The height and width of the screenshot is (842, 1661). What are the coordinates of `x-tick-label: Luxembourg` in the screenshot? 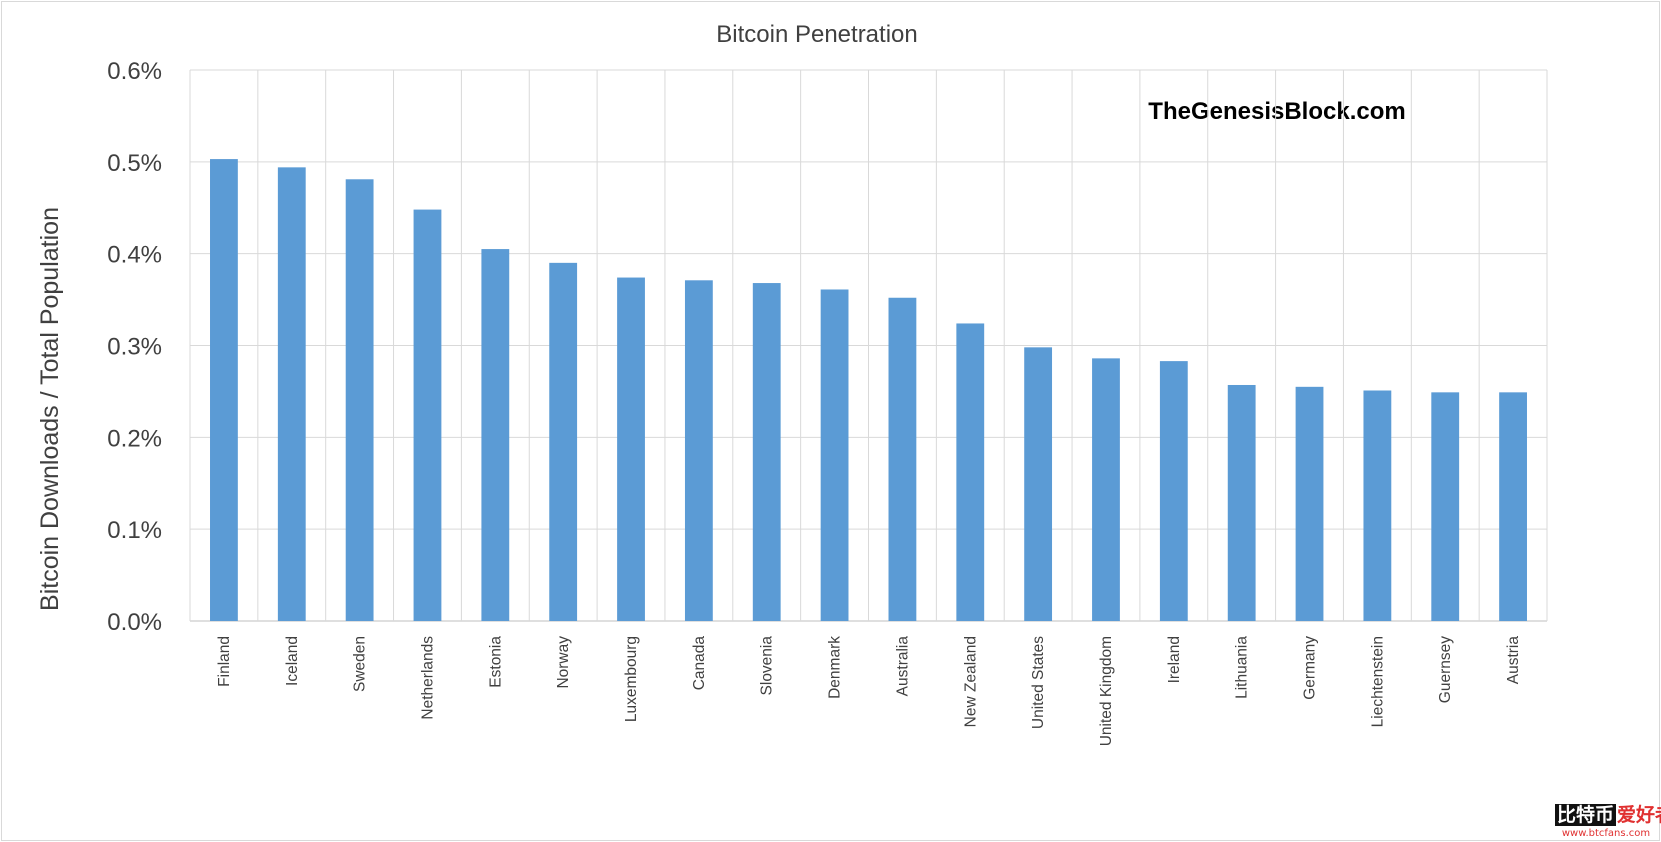 It's located at (631, 679).